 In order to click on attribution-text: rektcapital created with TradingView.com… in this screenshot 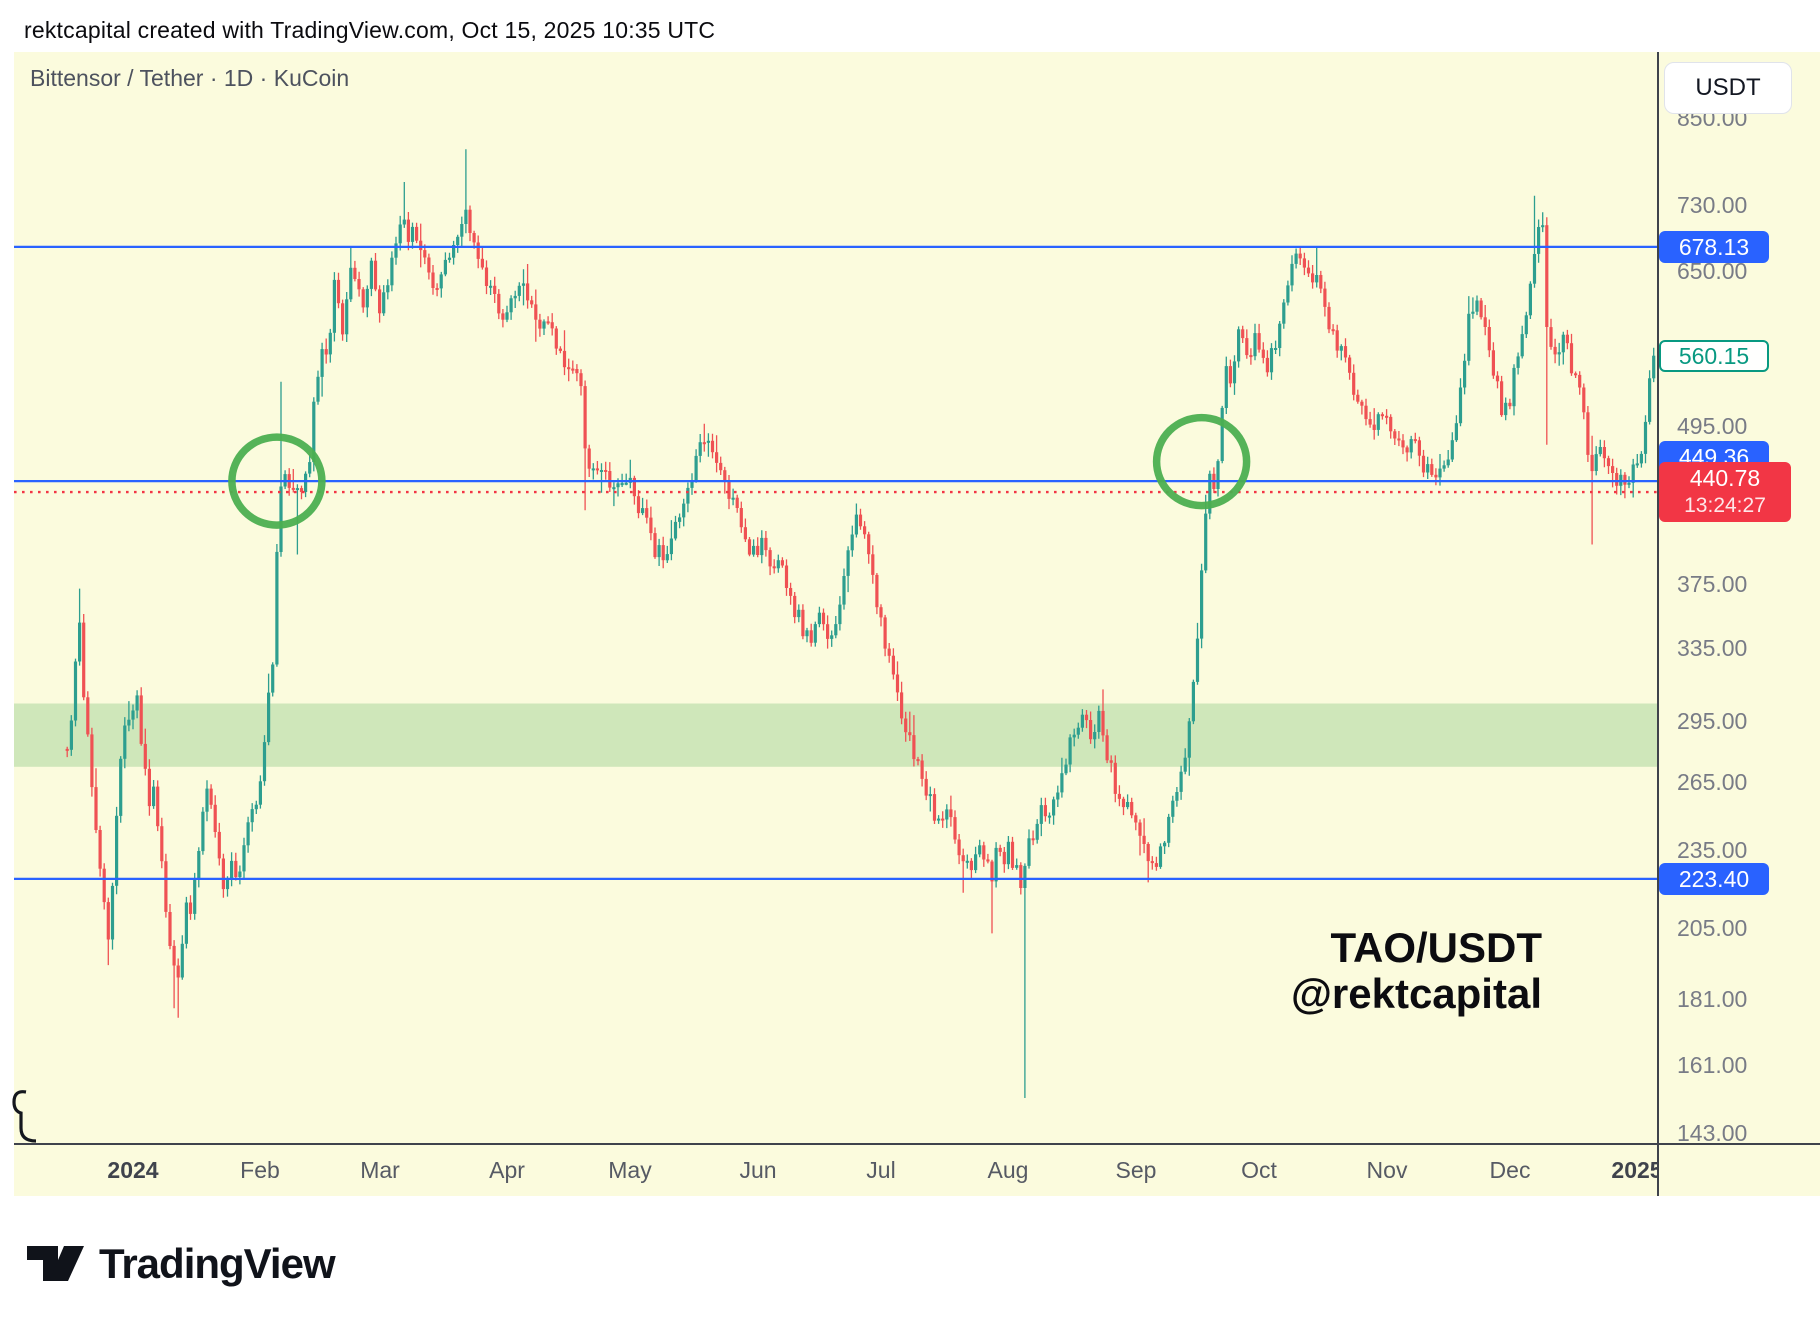, I will do `click(370, 30)`.